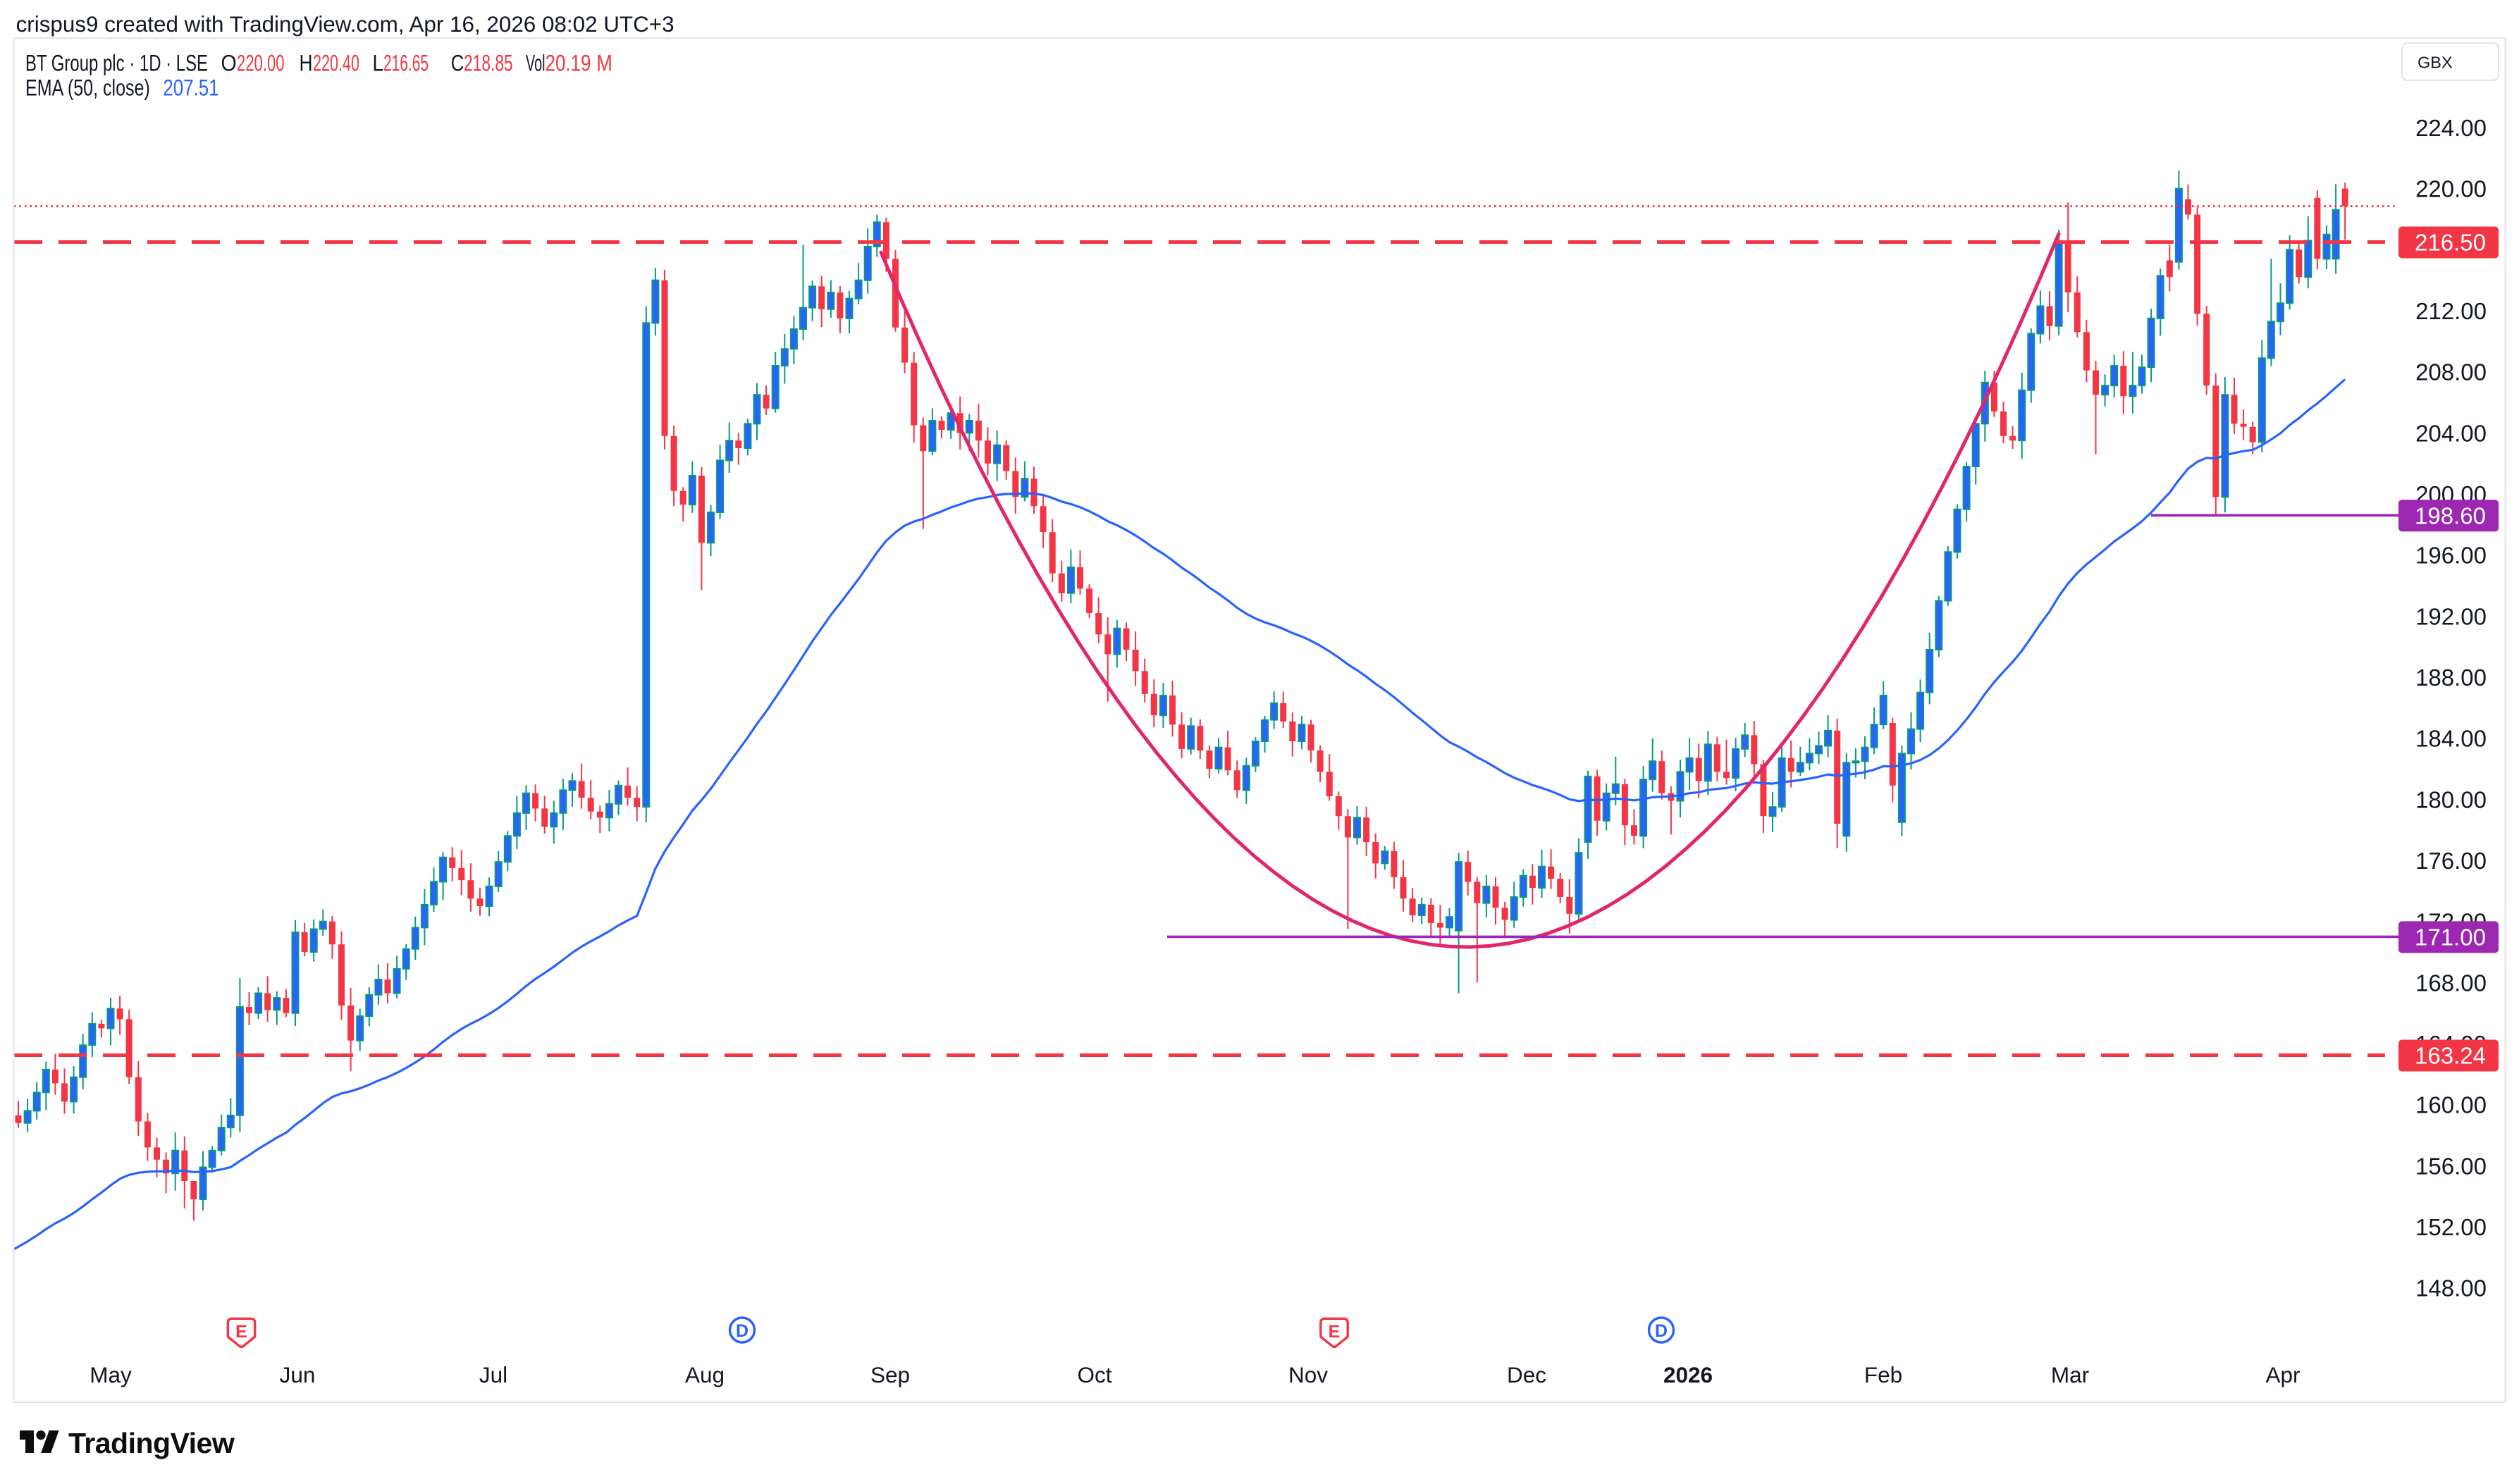 This screenshot has height=1484, width=2519. Describe the element at coordinates (151, 1443) in the screenshot. I see `svg-text: TradingView` at that location.